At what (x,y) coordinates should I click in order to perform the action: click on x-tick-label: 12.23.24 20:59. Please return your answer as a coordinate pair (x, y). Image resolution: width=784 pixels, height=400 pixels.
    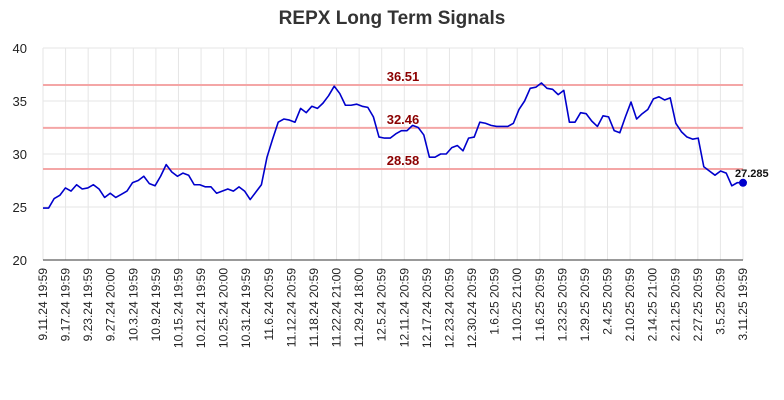
    Looking at the image, I should click on (449, 308).